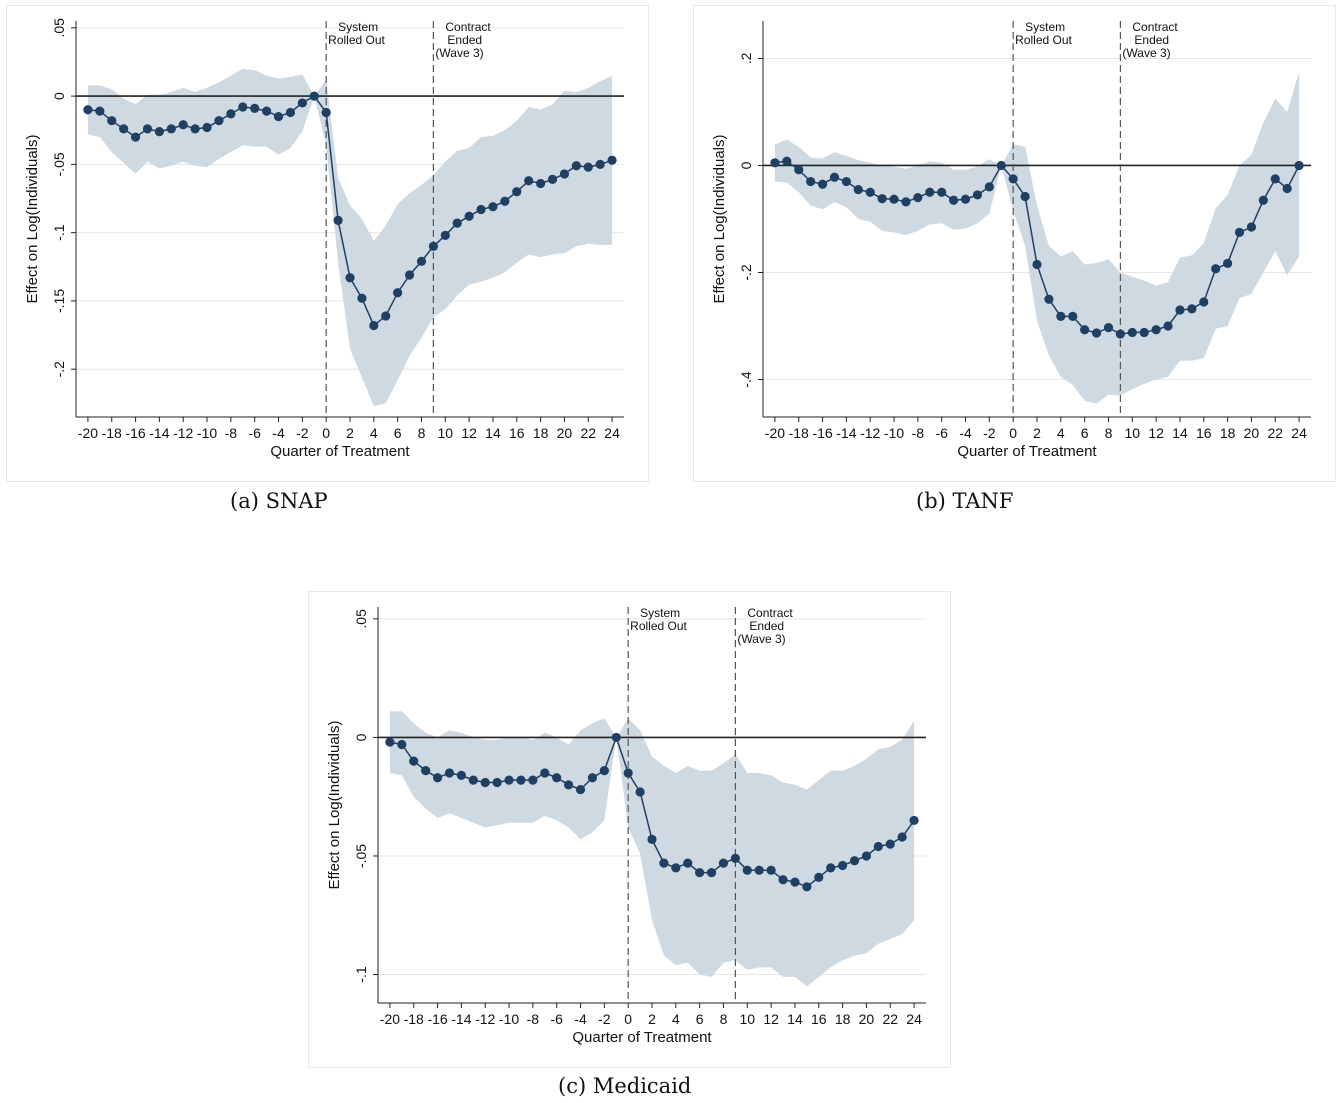  I want to click on x-tick-label: 18, so click(1228, 433).